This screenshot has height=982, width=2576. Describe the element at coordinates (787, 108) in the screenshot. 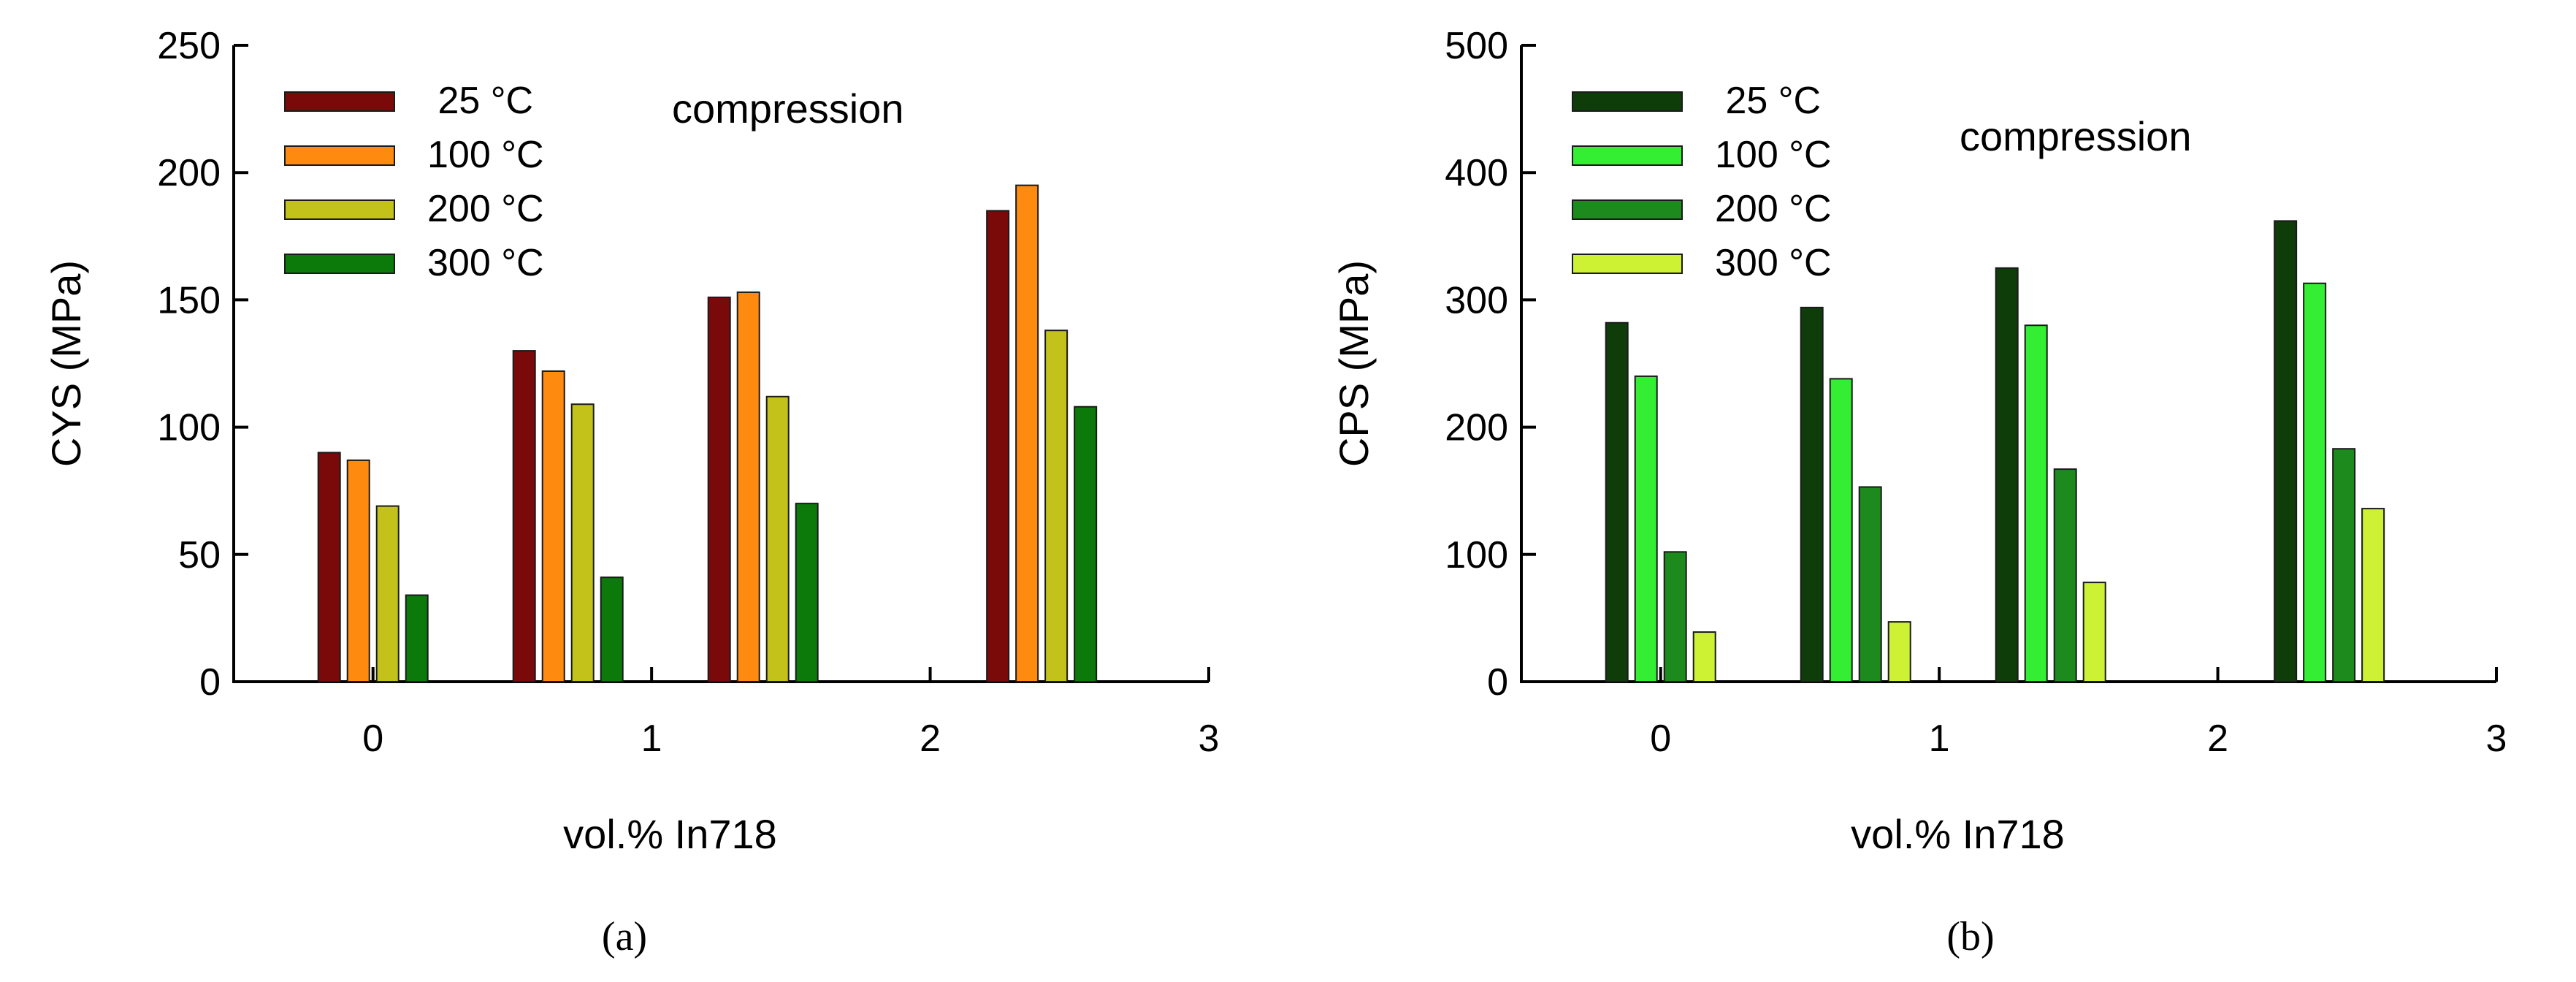

I see `chart-a-annotation: compression` at that location.